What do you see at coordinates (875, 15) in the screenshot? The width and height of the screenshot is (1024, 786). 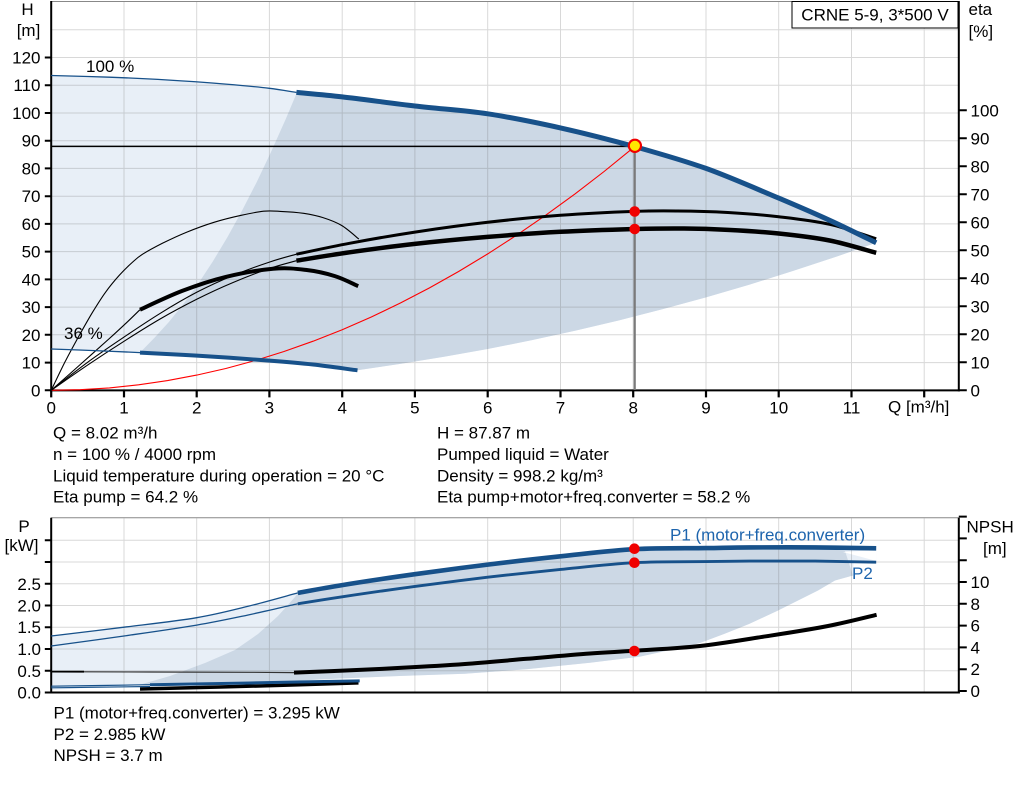 I see `svg-text: CRNE 5-9, 3*500 V` at bounding box center [875, 15].